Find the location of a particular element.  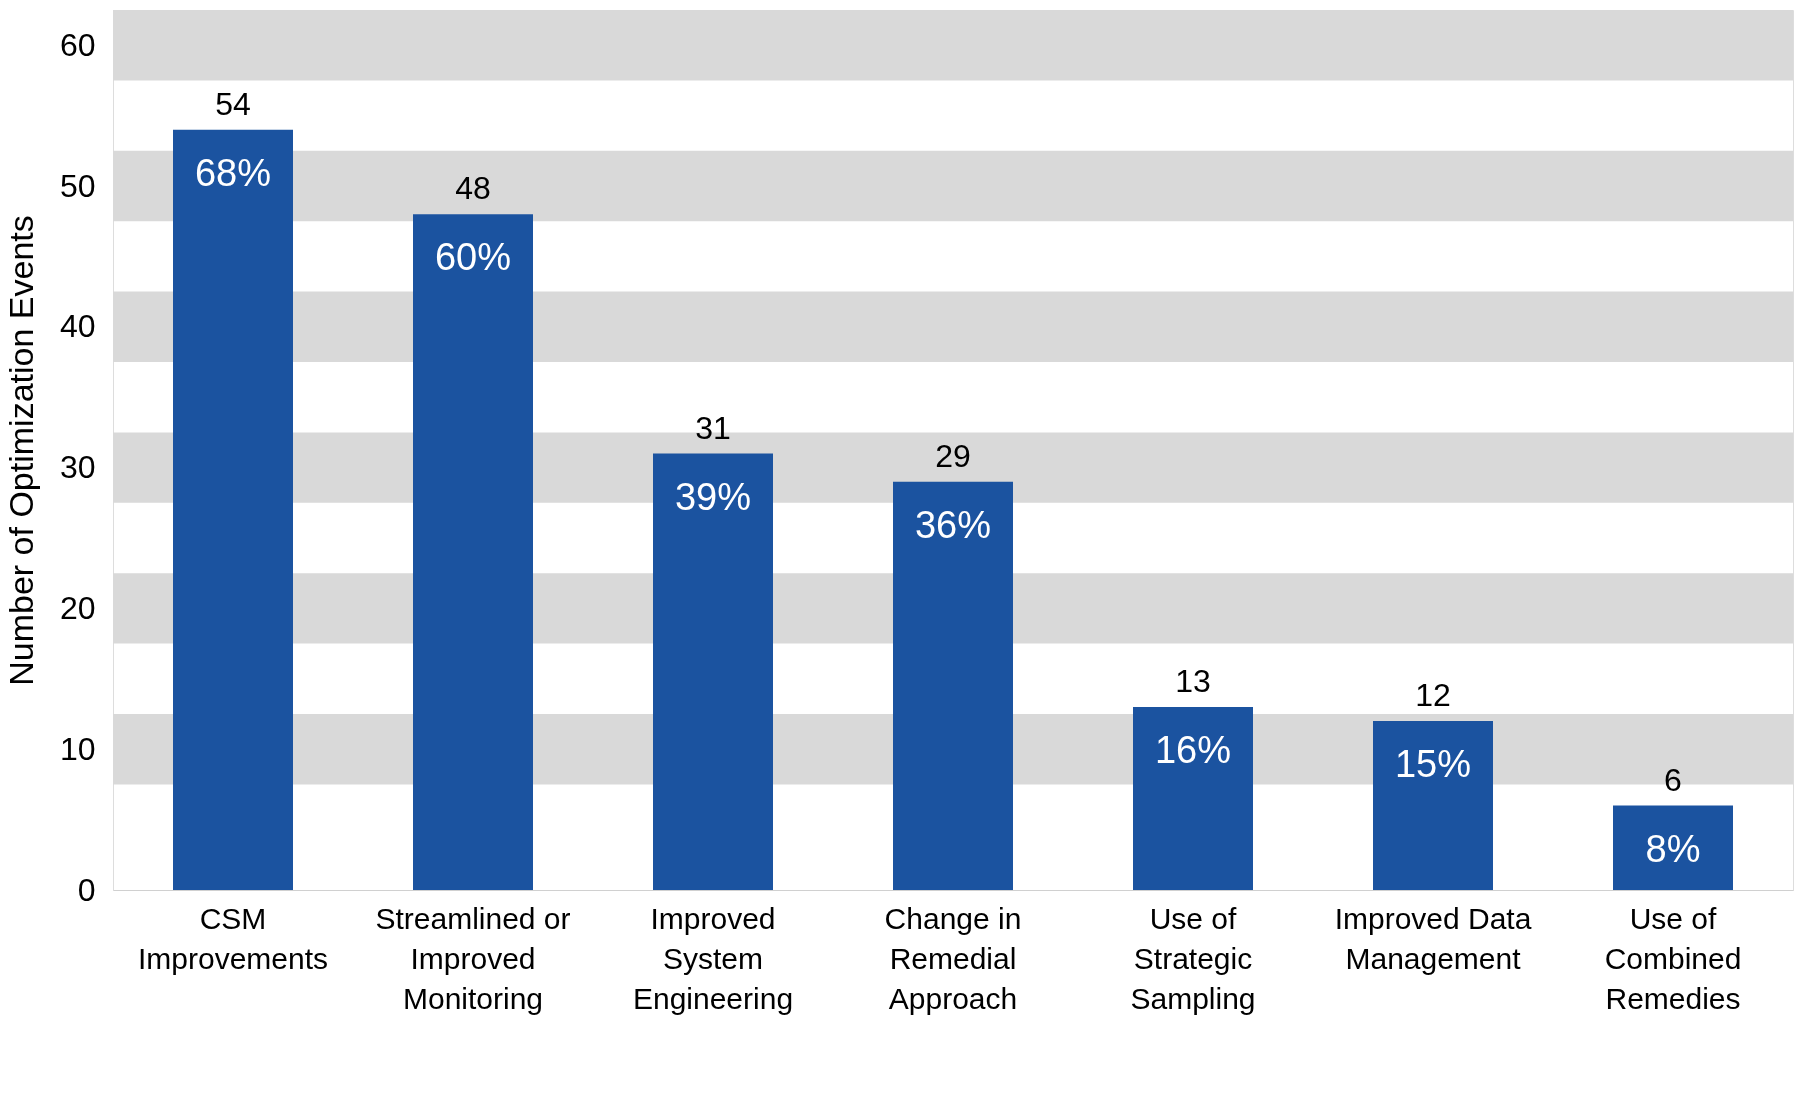

y-tick-label: 0 is located at coordinates (86, 889).